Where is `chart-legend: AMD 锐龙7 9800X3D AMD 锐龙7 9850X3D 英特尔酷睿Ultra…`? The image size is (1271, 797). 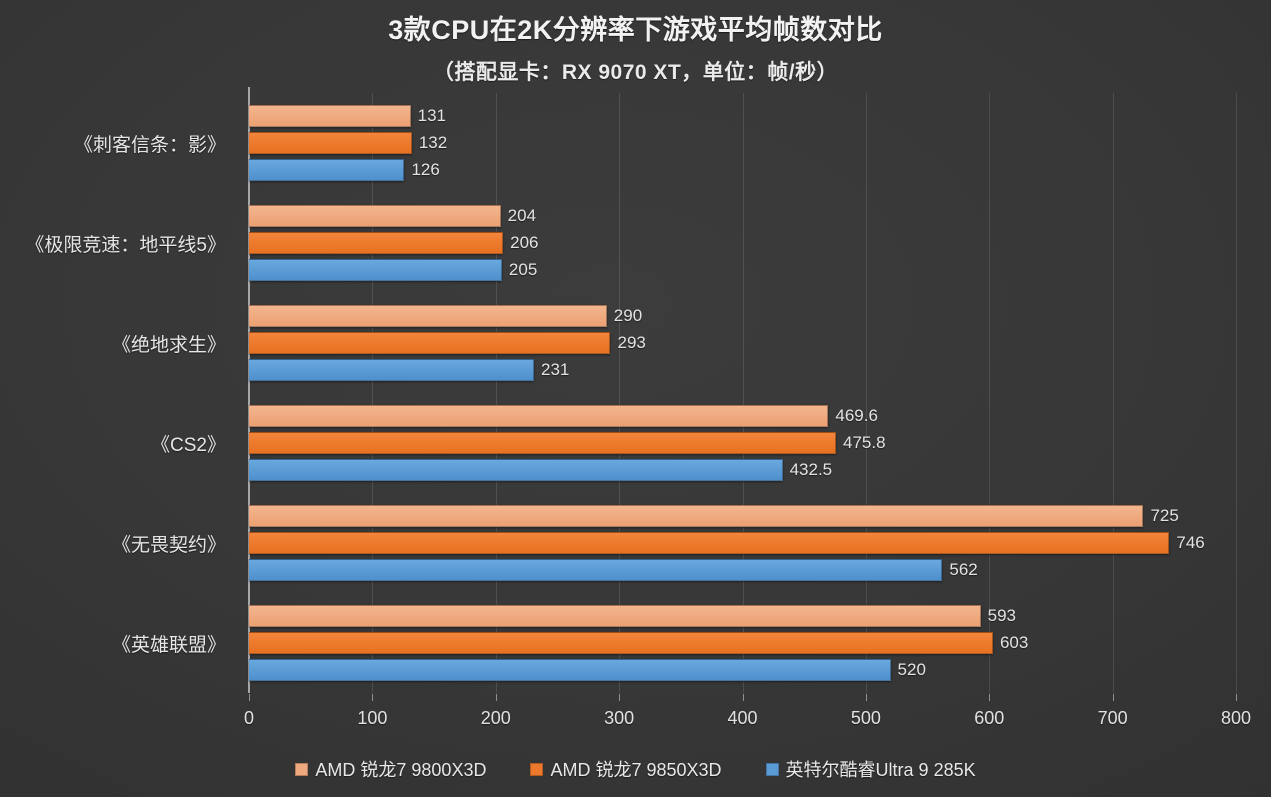
chart-legend: AMD 锐龙7 9800X3D AMD 锐龙7 9850X3D 英特尔酷睿Ultra… is located at coordinates (635, 769).